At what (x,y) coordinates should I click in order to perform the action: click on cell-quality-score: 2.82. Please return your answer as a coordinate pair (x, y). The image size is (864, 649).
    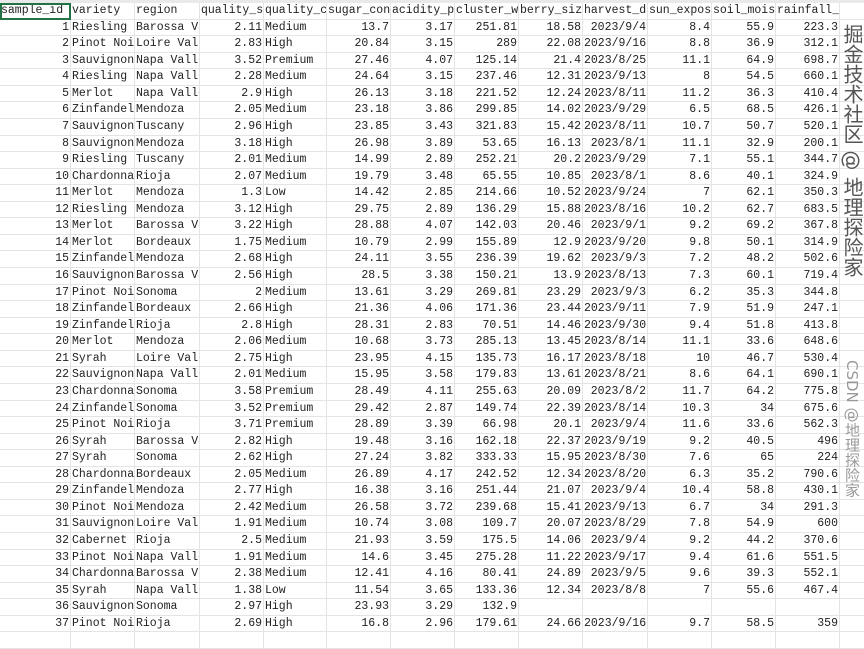
    Looking at the image, I should click on (232, 442).